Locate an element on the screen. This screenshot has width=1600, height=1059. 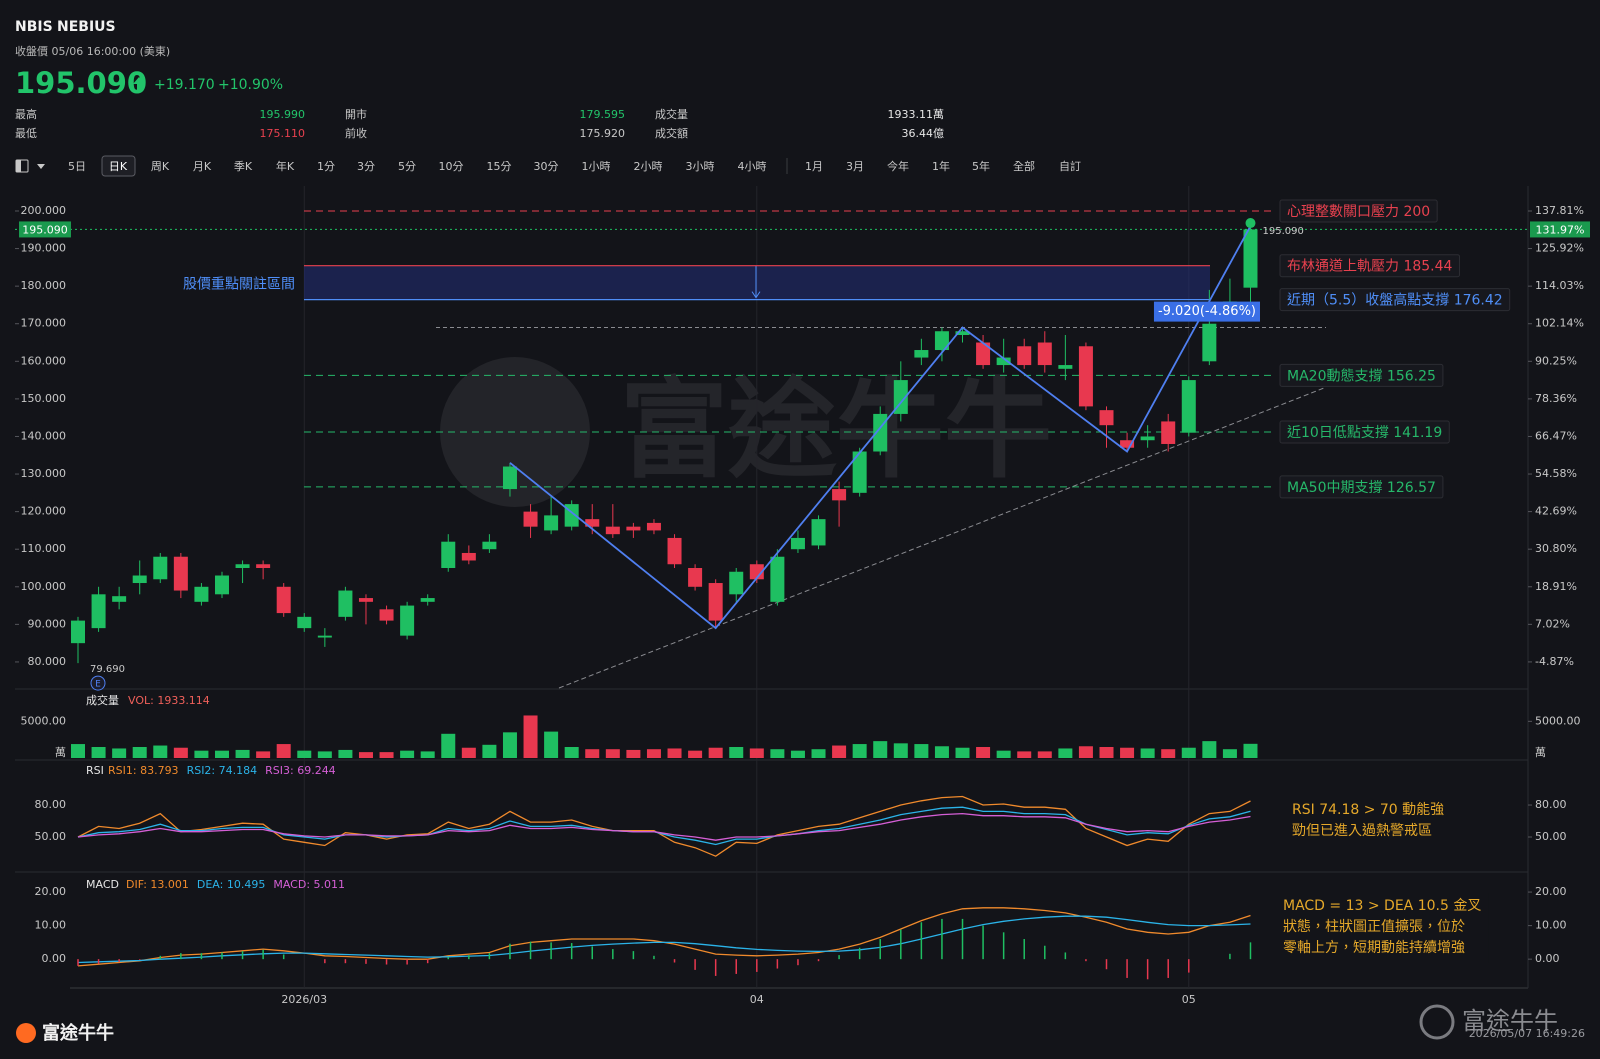
toolbar-item: 全部 is located at coordinates (1024, 166).